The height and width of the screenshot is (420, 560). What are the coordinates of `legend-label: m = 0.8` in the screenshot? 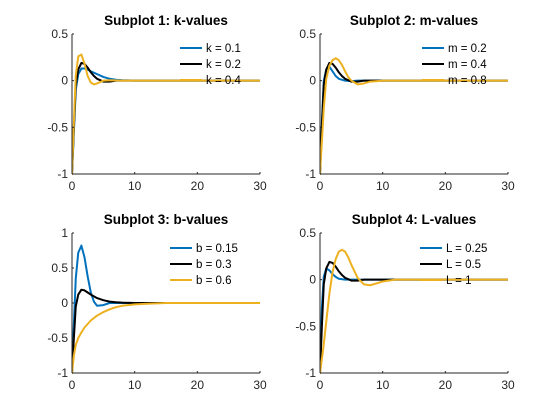 It's located at (467, 81).